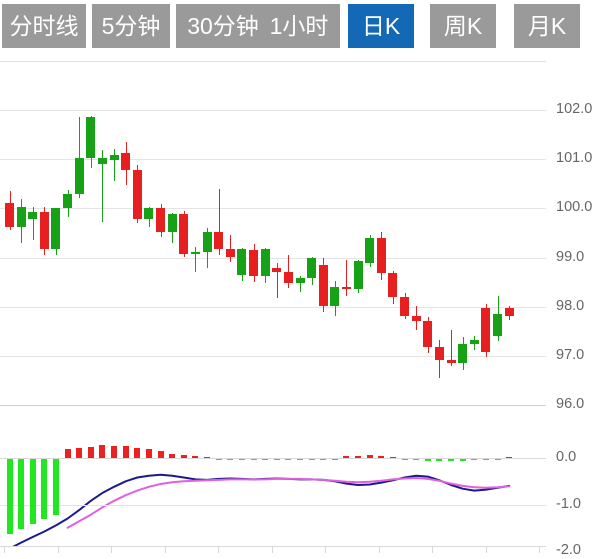 The width and height of the screenshot is (604, 559). What do you see at coordinates (570, 354) in the screenshot?
I see `y-axis-label: 97.0` at bounding box center [570, 354].